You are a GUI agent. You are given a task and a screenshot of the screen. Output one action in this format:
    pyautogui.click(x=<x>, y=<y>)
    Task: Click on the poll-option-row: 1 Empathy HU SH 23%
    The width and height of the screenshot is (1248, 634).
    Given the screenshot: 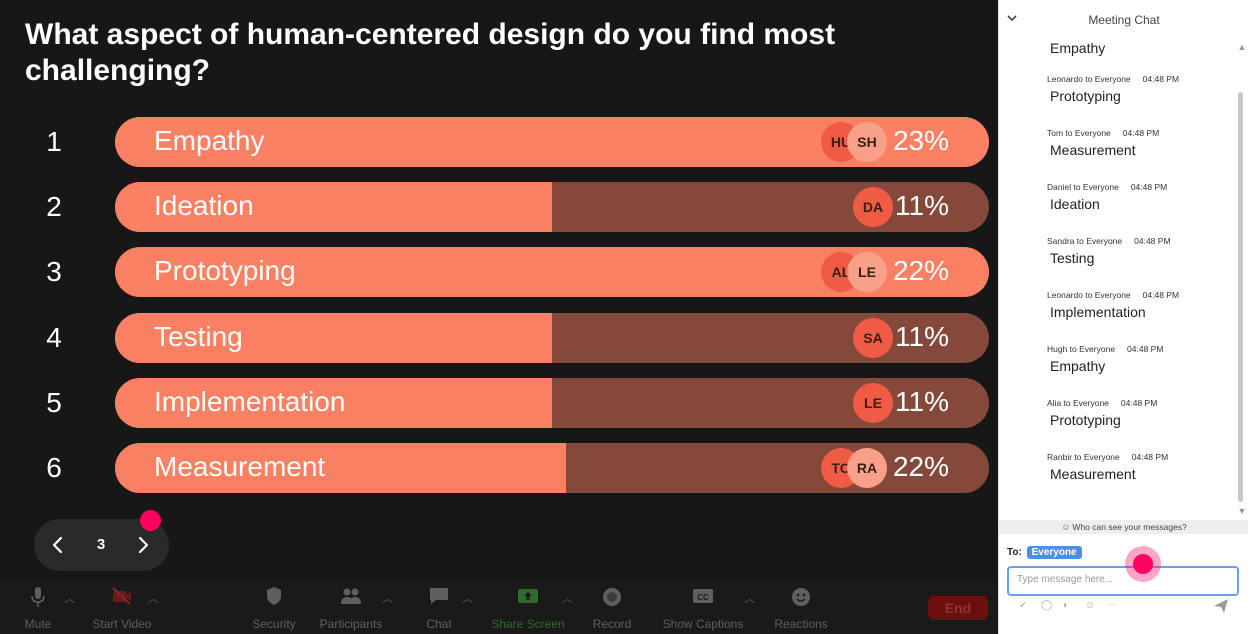 What is the action you would take?
    pyautogui.click(x=499, y=142)
    